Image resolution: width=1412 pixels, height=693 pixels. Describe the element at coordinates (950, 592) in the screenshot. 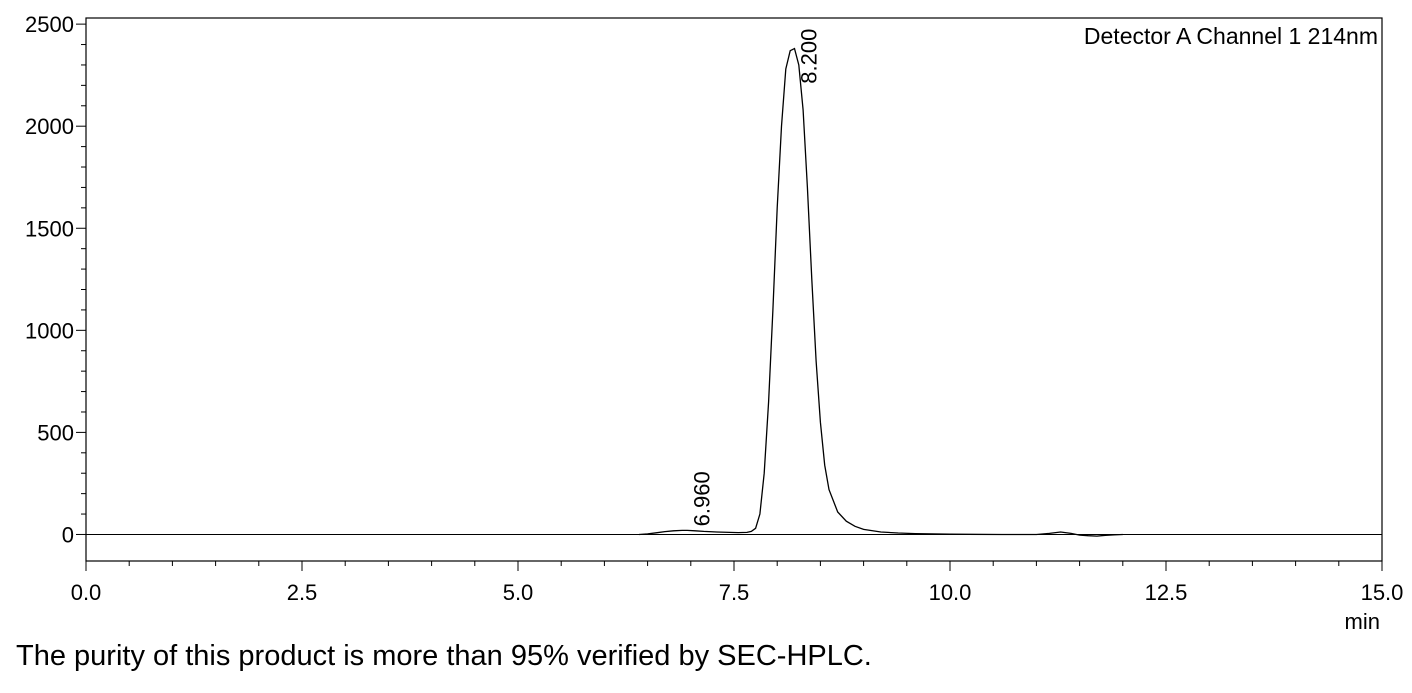

I see `x-tick-label: 10.0` at that location.